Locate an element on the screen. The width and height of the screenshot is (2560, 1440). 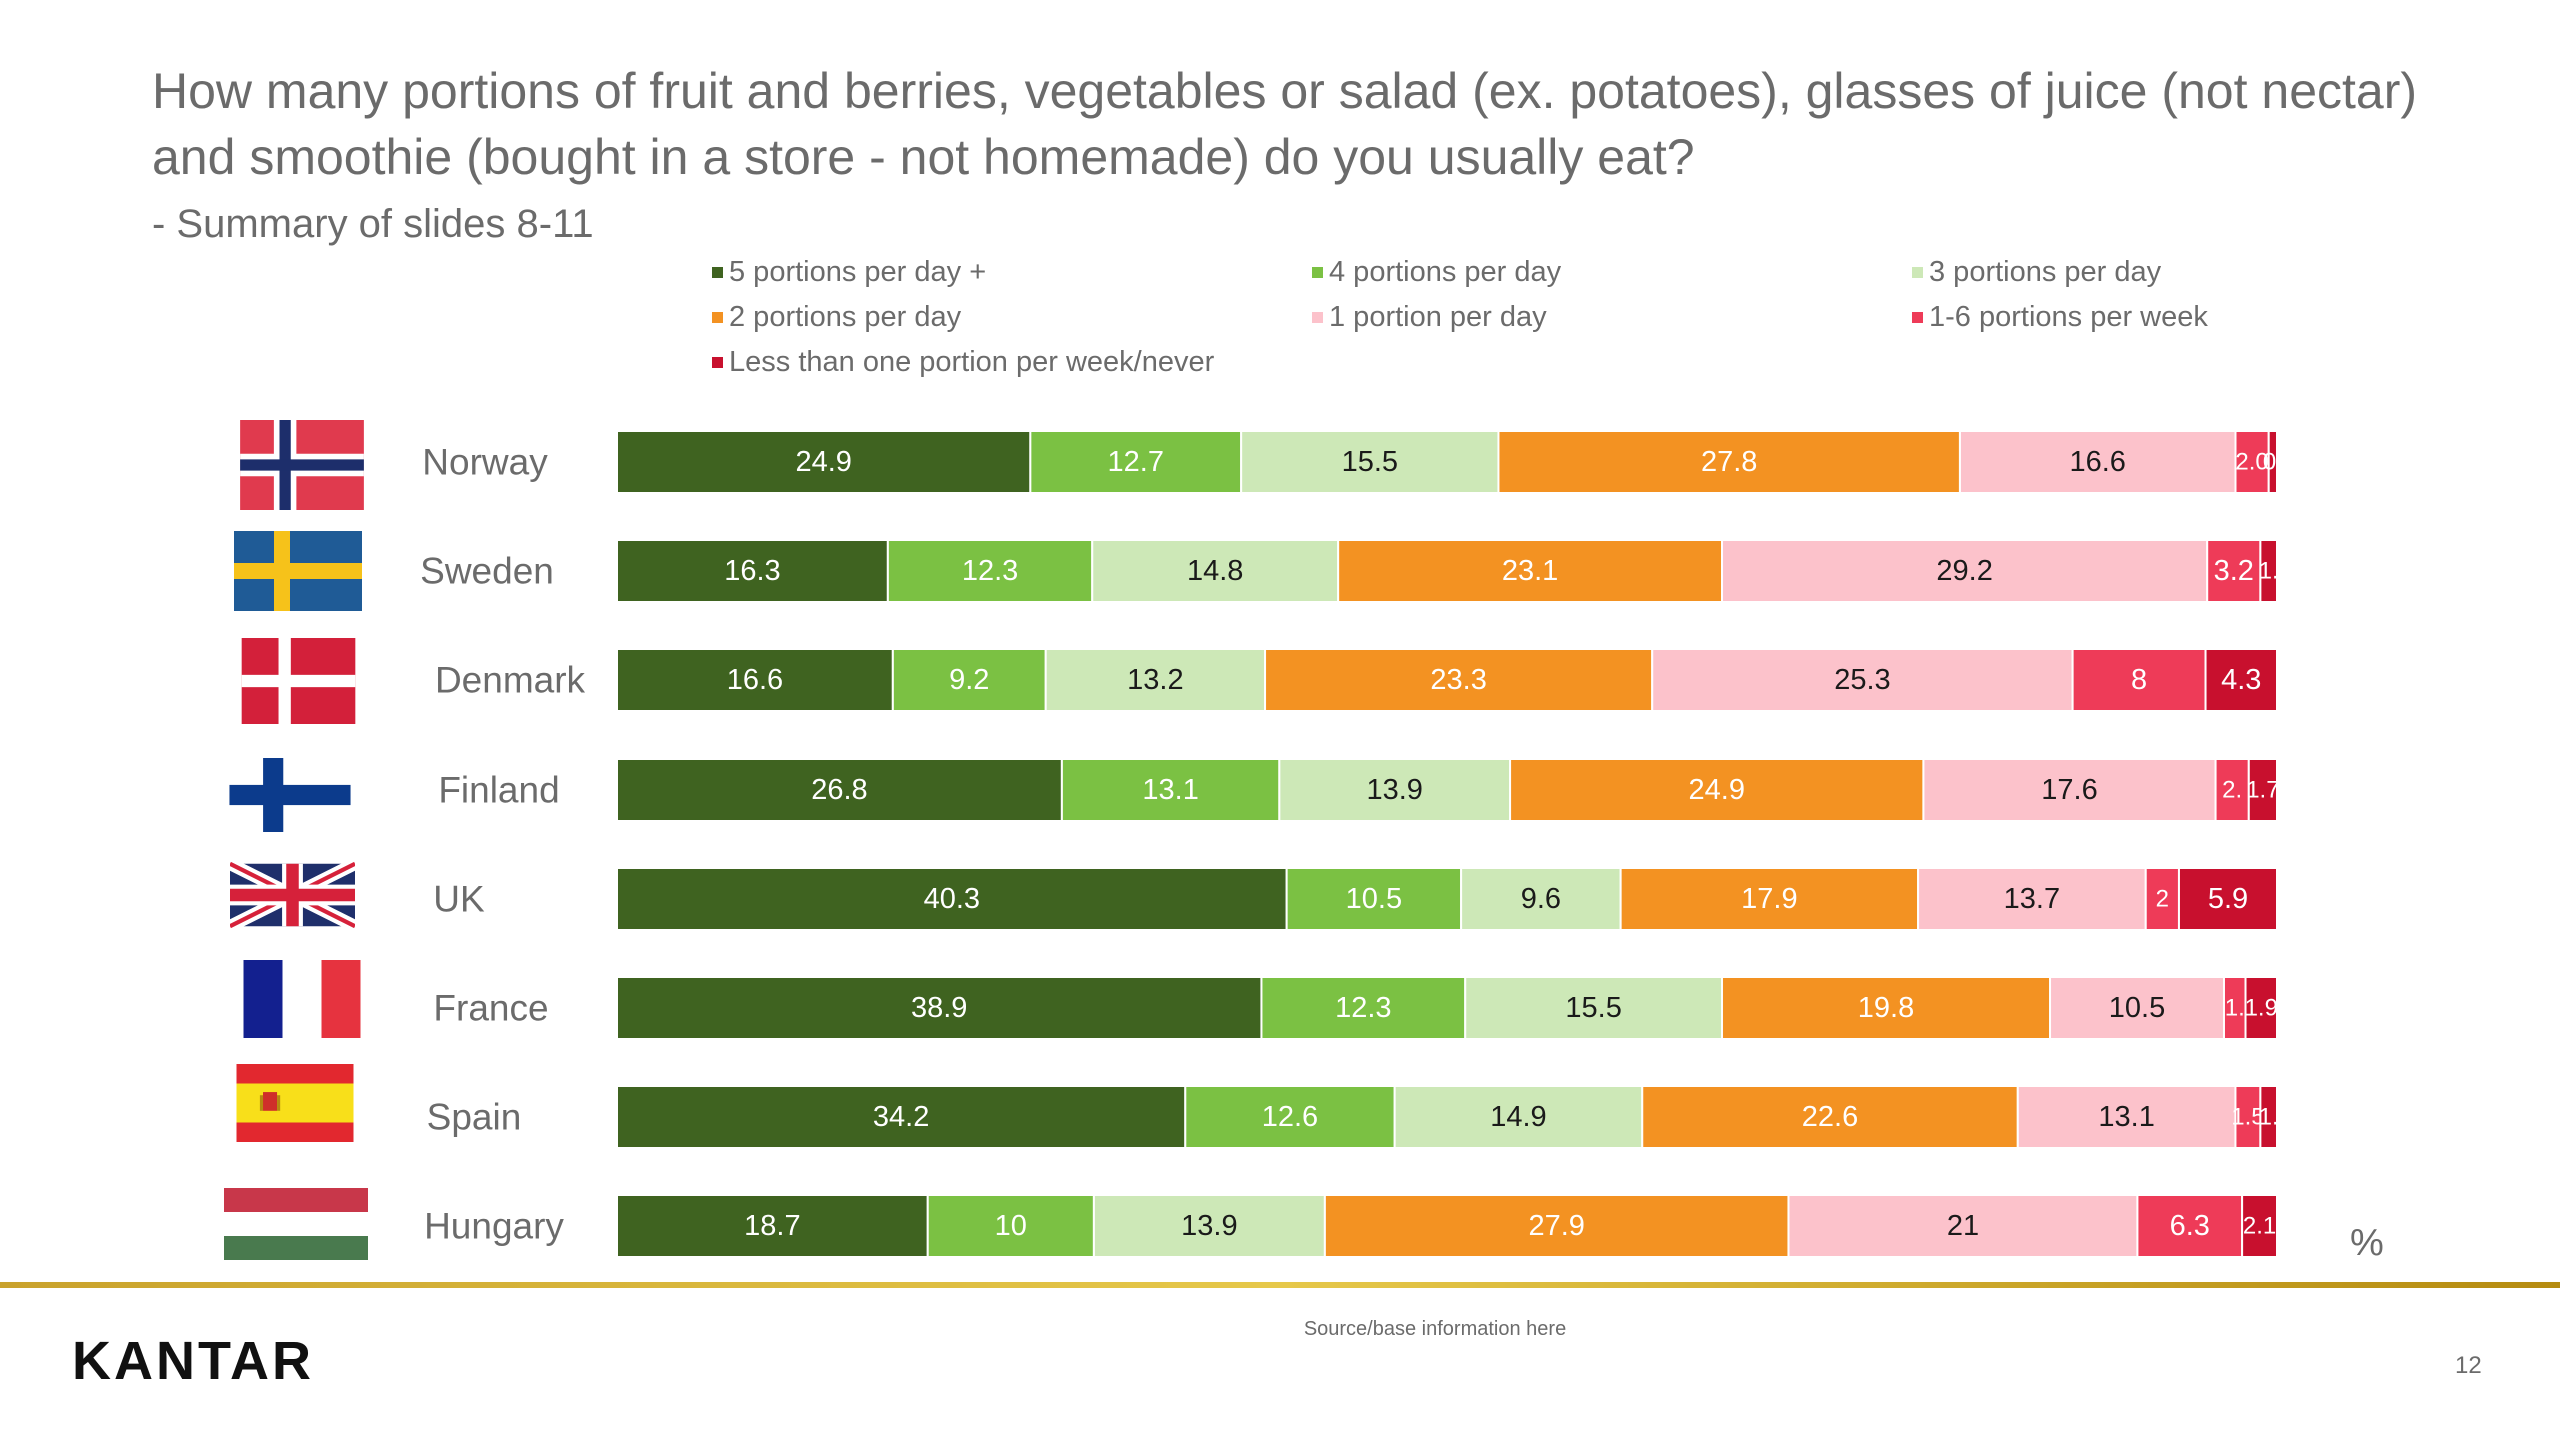
legend-label: 5 portions per day + is located at coordinates (858, 272).